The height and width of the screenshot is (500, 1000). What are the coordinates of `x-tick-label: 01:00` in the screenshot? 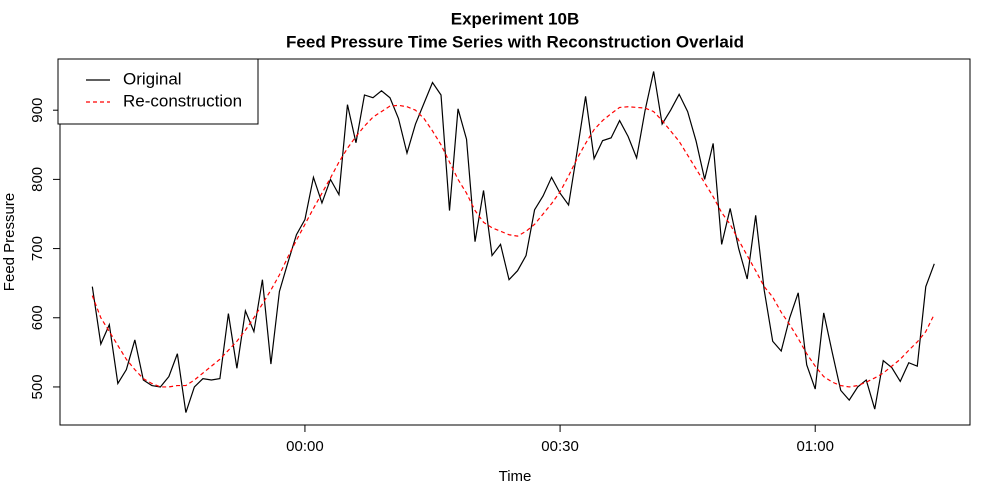 It's located at (815, 446).